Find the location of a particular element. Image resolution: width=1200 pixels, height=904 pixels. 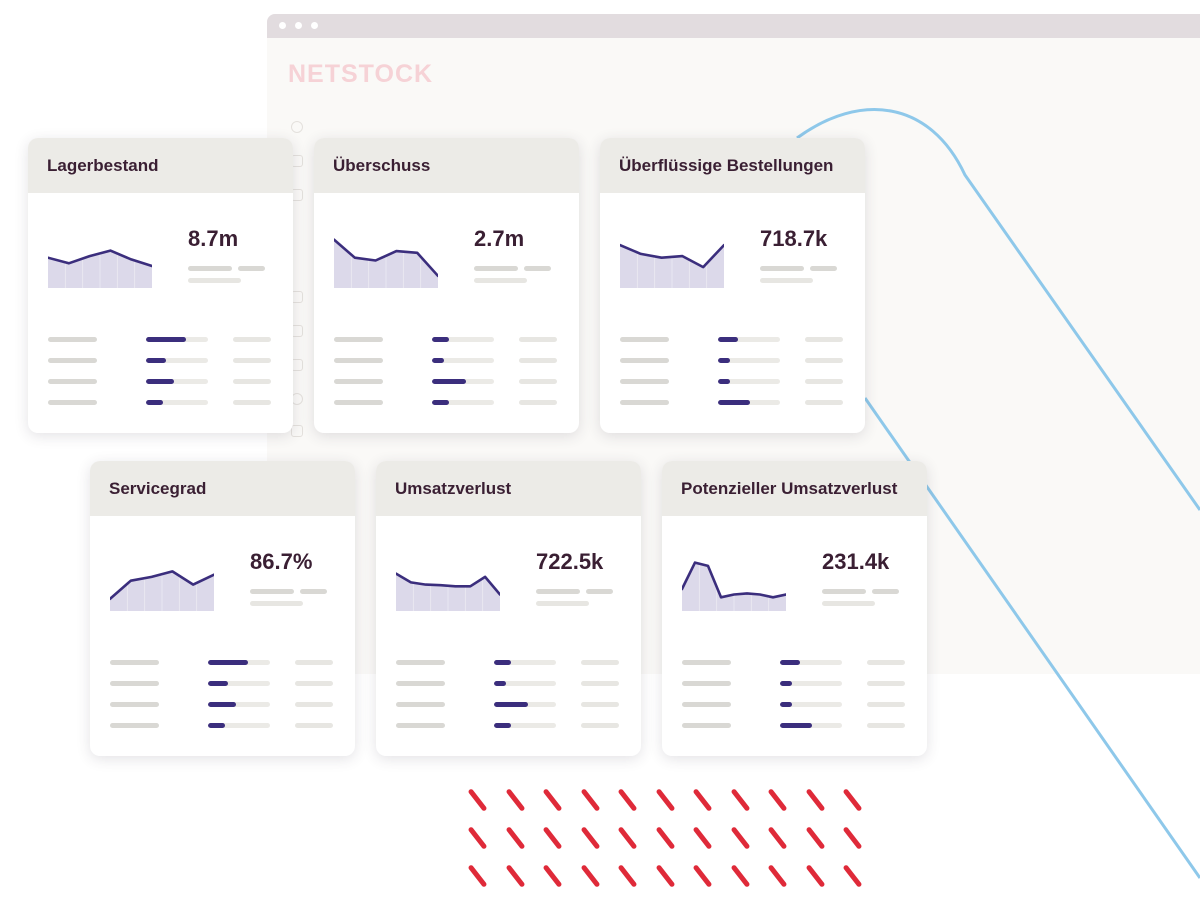

kpi-value: 86.7% is located at coordinates (281, 561).